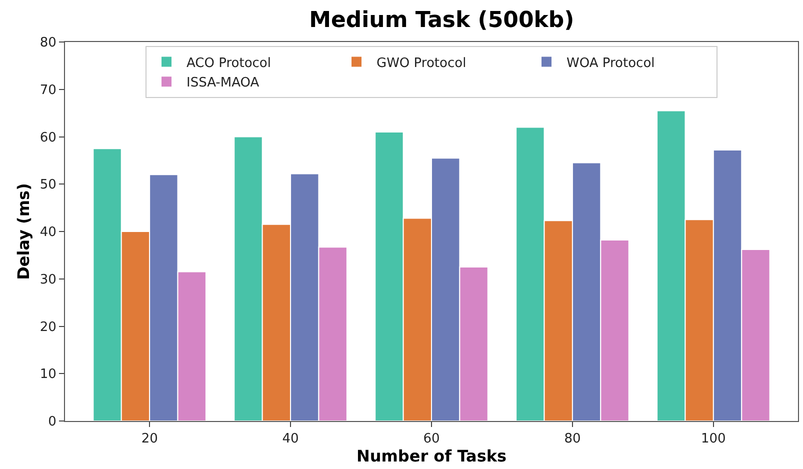 The image size is (803, 469). What do you see at coordinates (48, 185) in the screenshot?
I see `y-tick-label: 50` at bounding box center [48, 185].